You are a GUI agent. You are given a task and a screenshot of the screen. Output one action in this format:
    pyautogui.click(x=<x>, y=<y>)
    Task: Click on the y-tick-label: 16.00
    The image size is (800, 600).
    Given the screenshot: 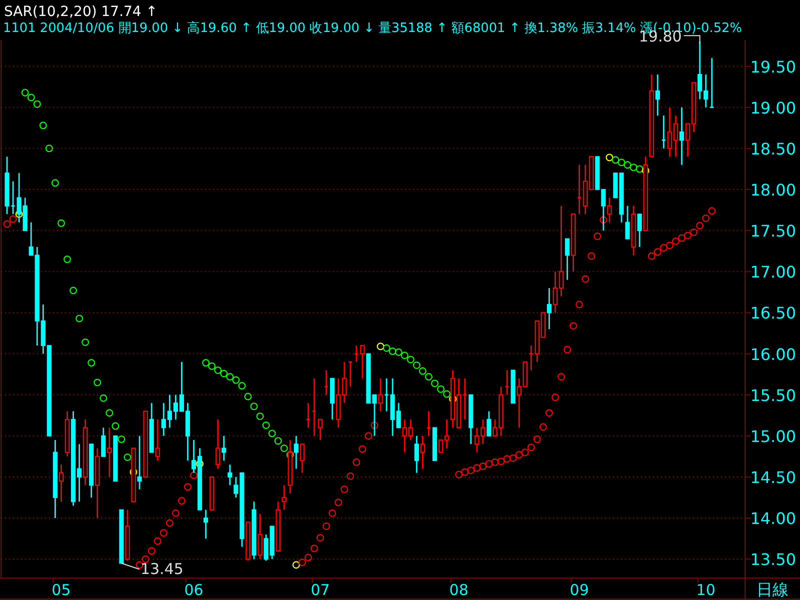 What is the action you would take?
    pyautogui.click(x=773, y=354)
    